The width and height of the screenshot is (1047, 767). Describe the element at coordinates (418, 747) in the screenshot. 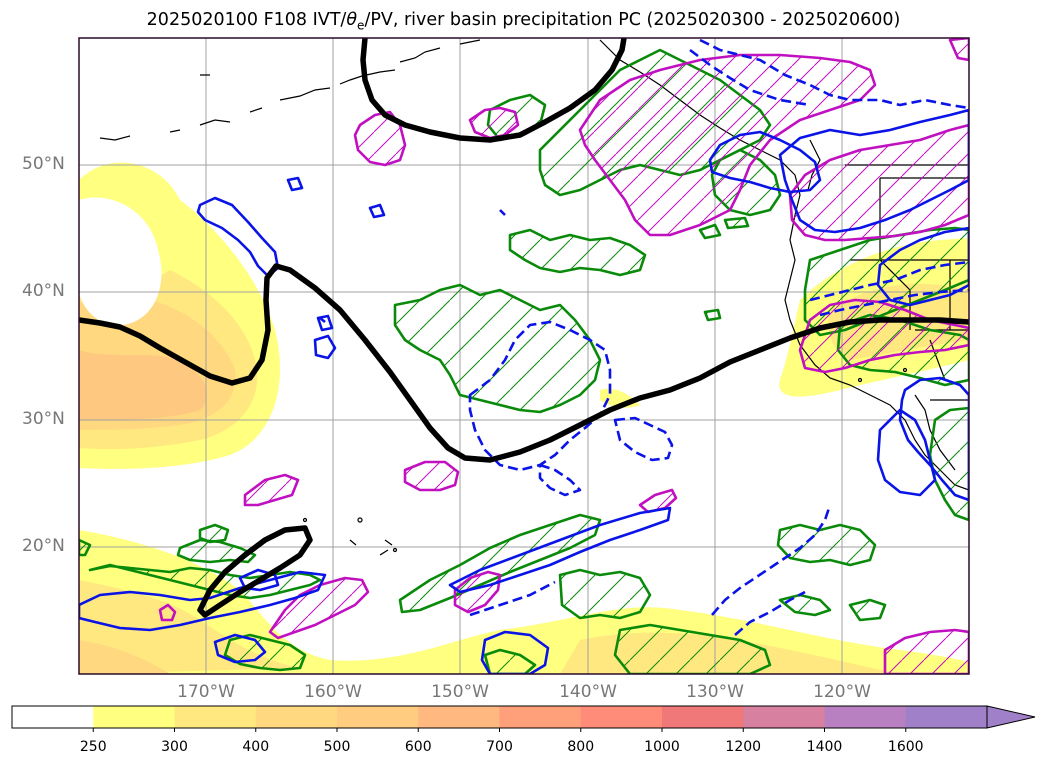

I see `colorbar-tick-label: 600` at that location.